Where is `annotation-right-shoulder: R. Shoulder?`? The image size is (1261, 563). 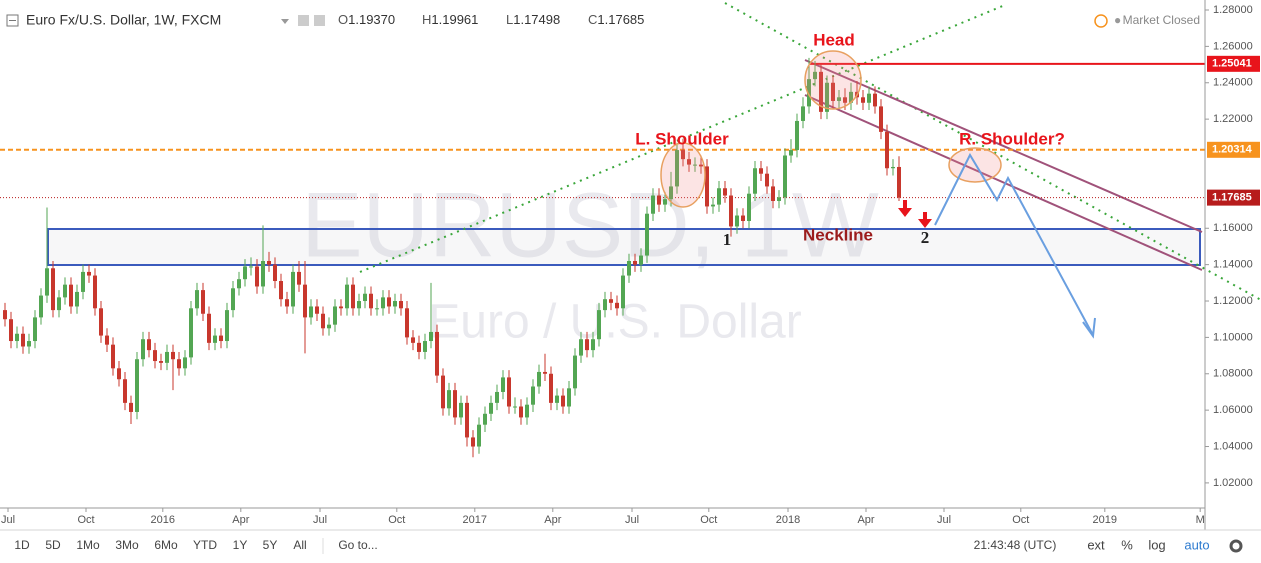
annotation-right-shoulder: R. Shoulder? is located at coordinates (1012, 138).